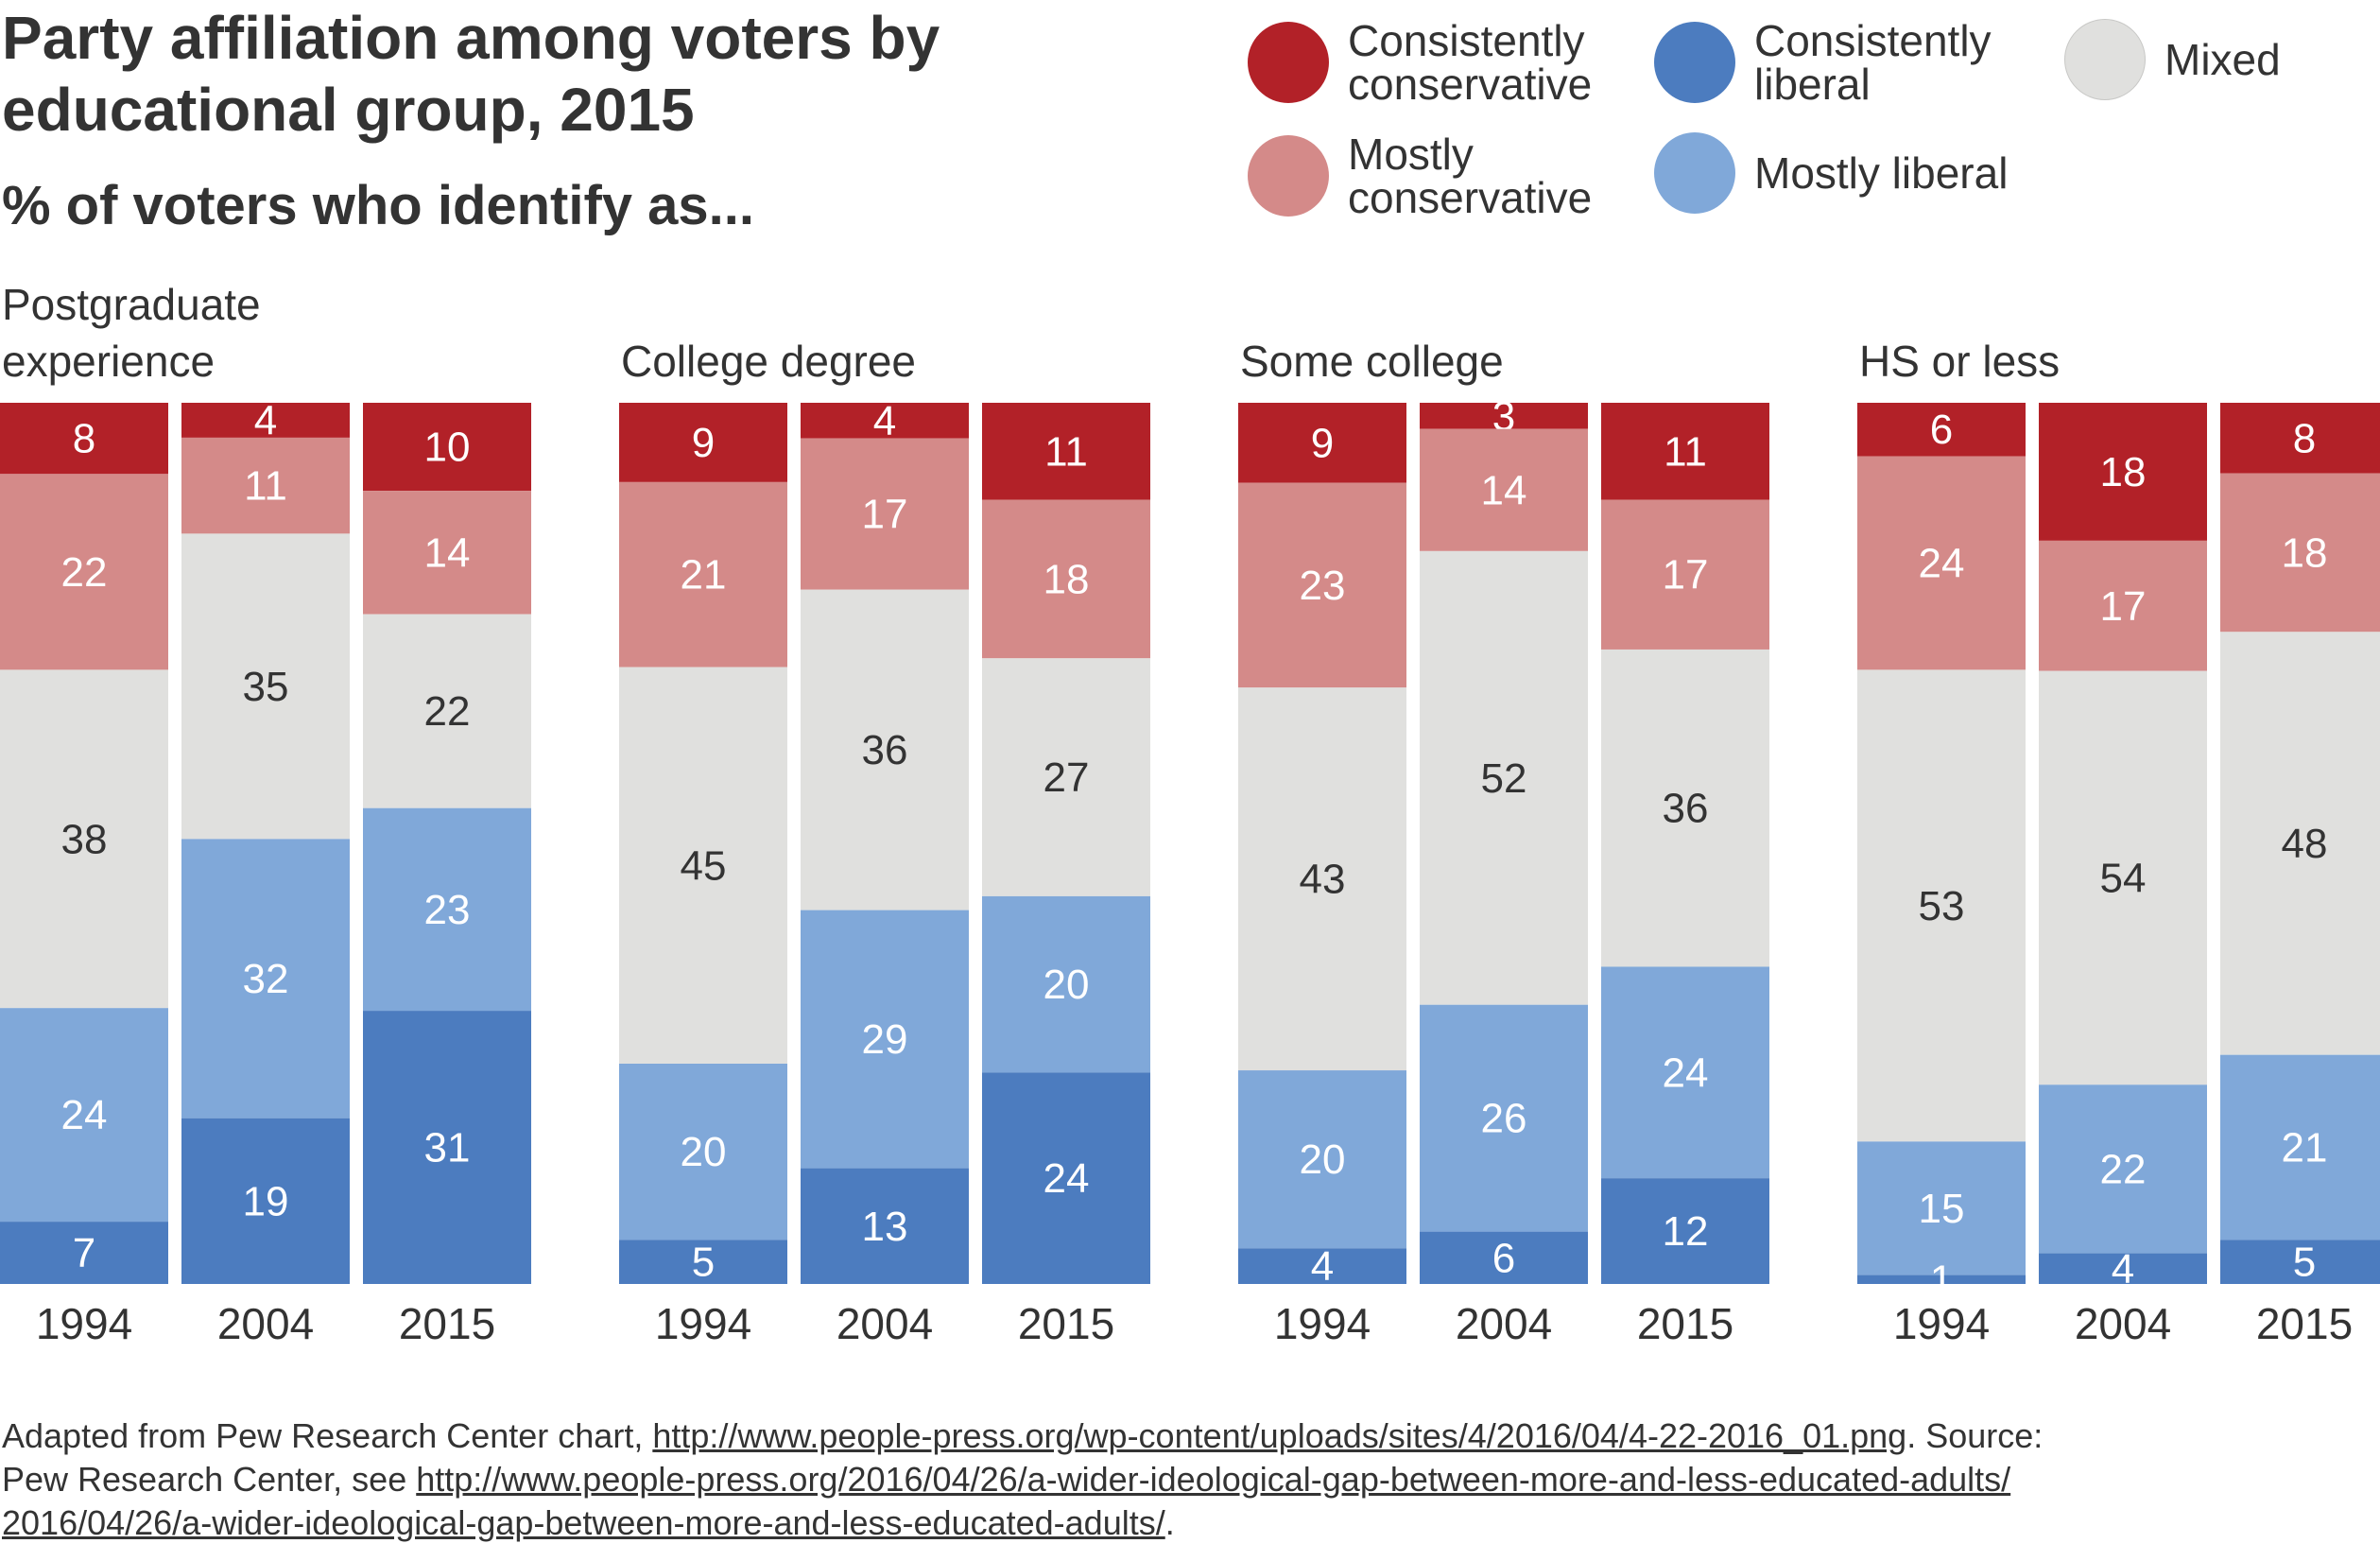 The height and width of the screenshot is (1561, 2380). What do you see at coordinates (768, 361) in the screenshot?
I see `panel-title: College degree` at bounding box center [768, 361].